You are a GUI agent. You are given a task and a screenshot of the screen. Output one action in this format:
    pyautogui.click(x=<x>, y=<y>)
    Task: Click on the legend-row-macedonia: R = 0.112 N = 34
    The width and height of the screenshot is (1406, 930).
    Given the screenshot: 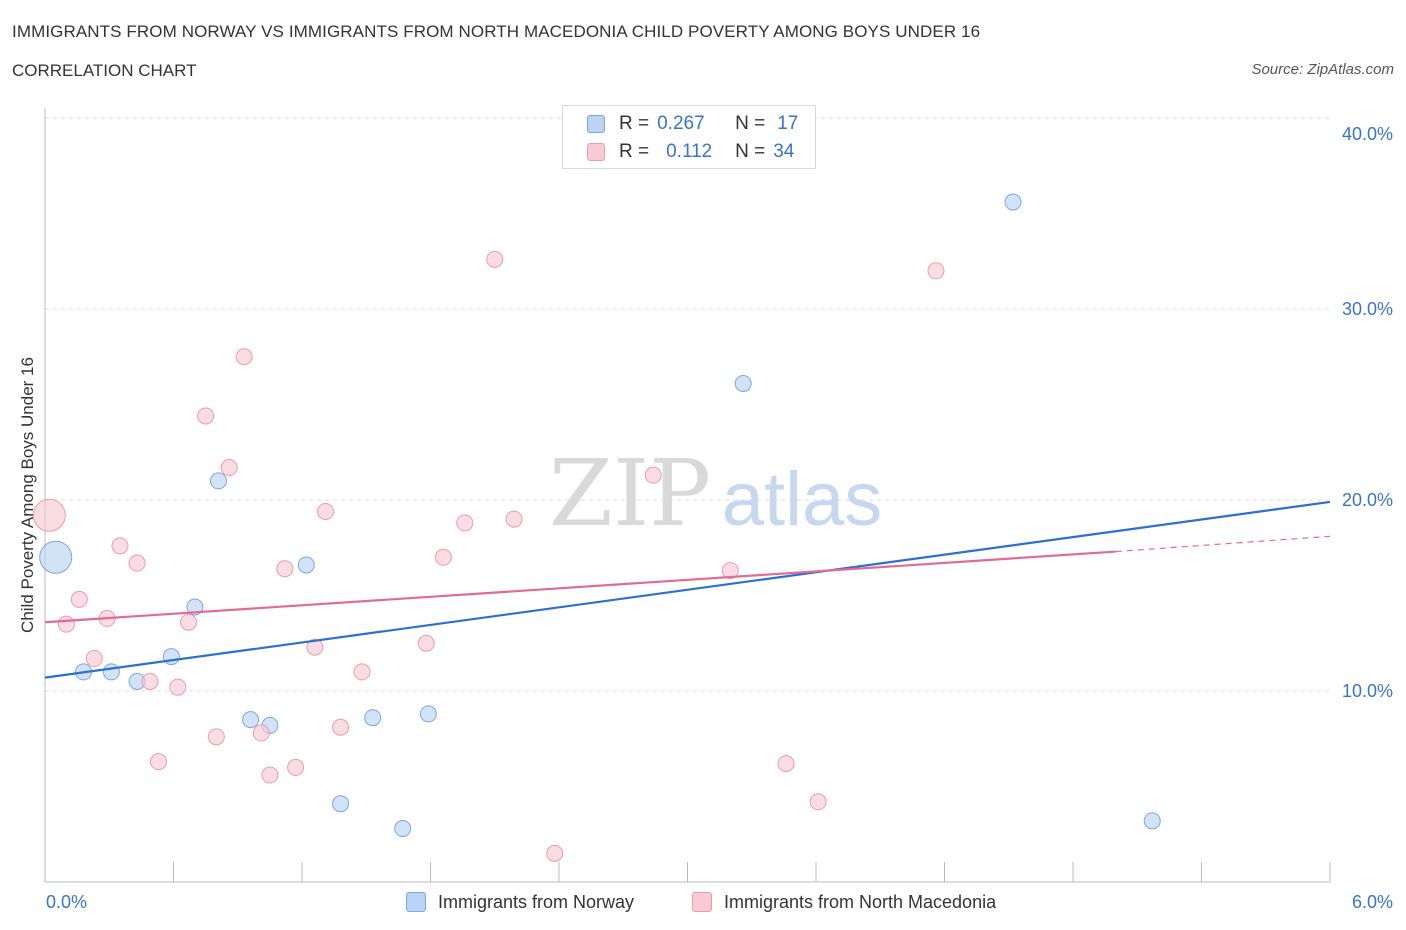 What is the action you would take?
    pyautogui.click(x=690, y=152)
    